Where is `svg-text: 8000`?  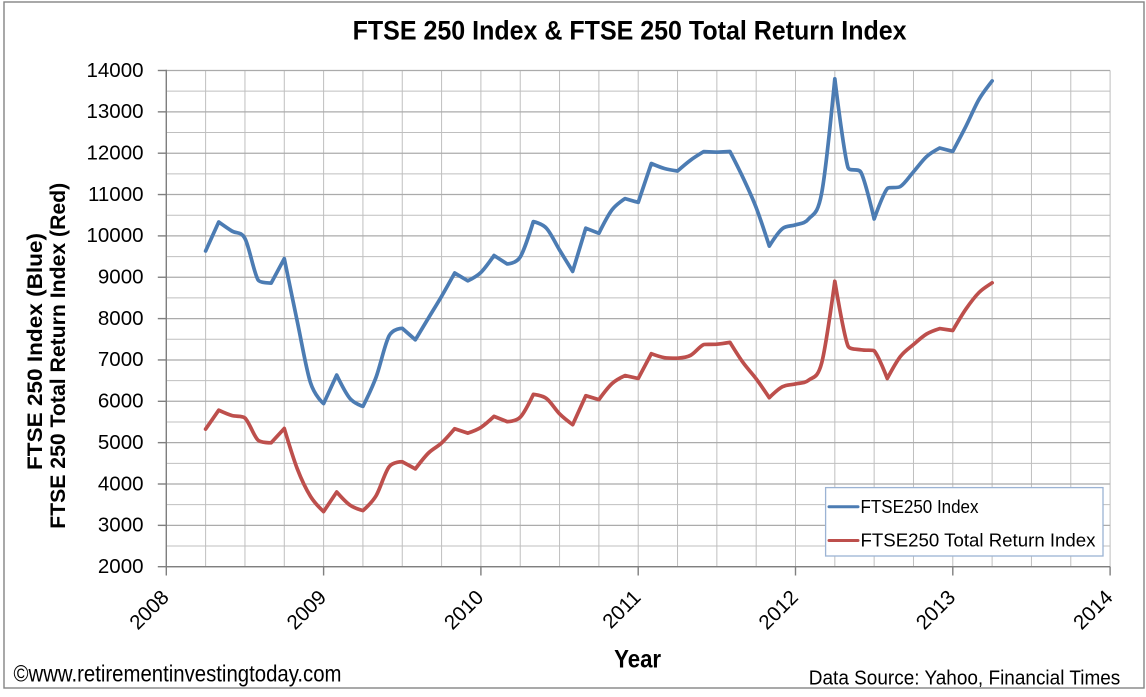 svg-text: 8000 is located at coordinates (121, 318).